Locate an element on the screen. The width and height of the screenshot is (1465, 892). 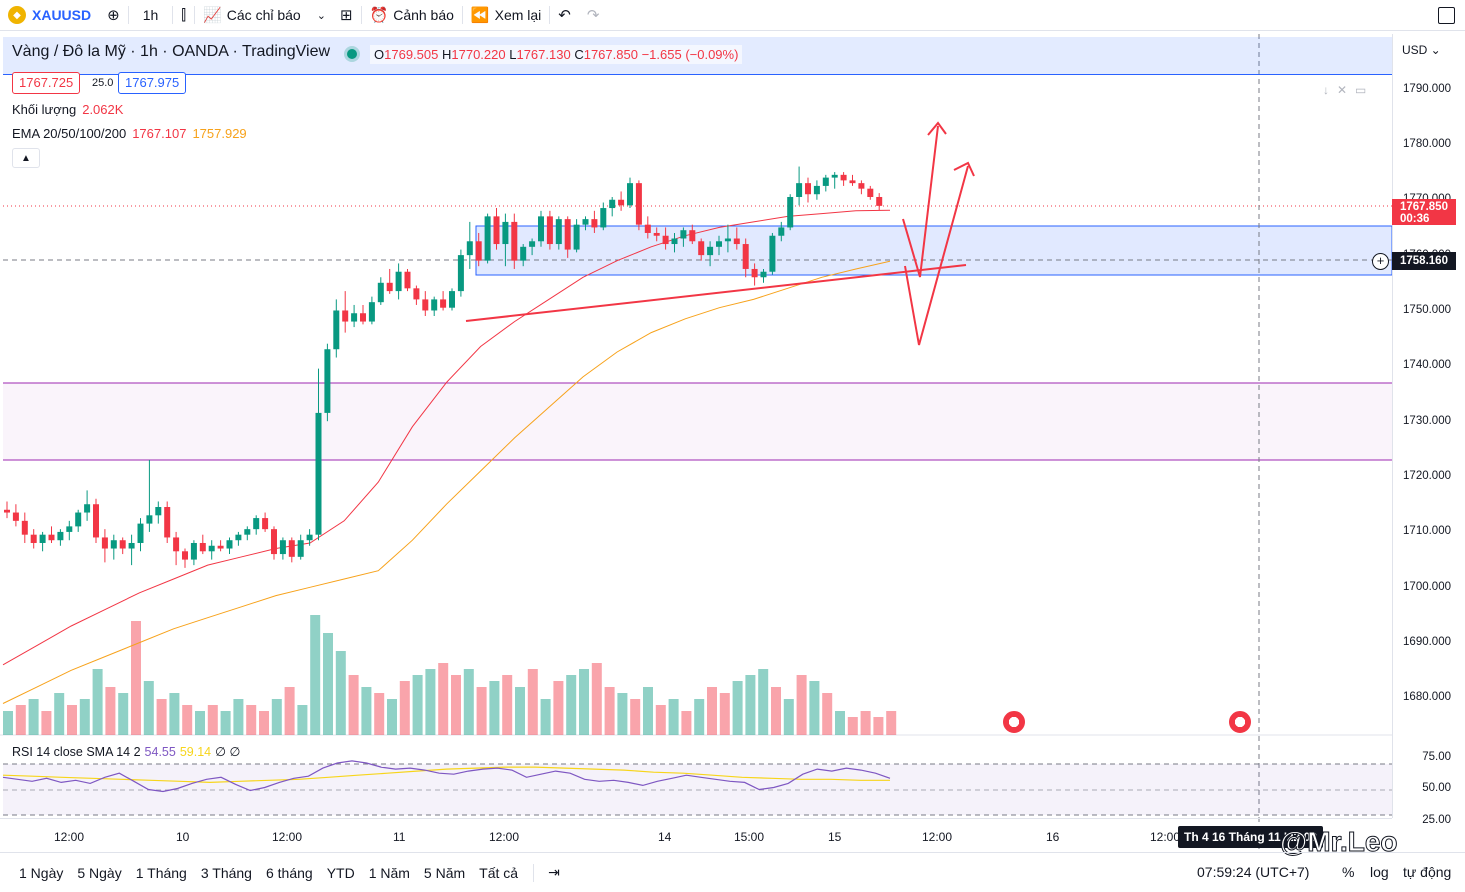
add-alert-plus-icon: + is located at coordinates (1380, 261).